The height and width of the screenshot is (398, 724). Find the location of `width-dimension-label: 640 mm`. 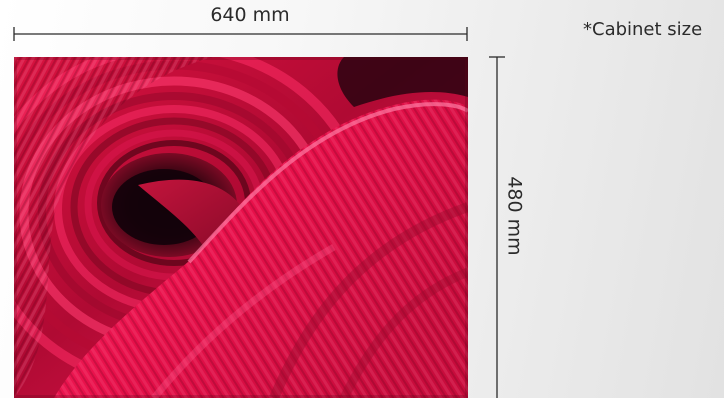

width-dimension-label: 640 mm is located at coordinates (250, 15).